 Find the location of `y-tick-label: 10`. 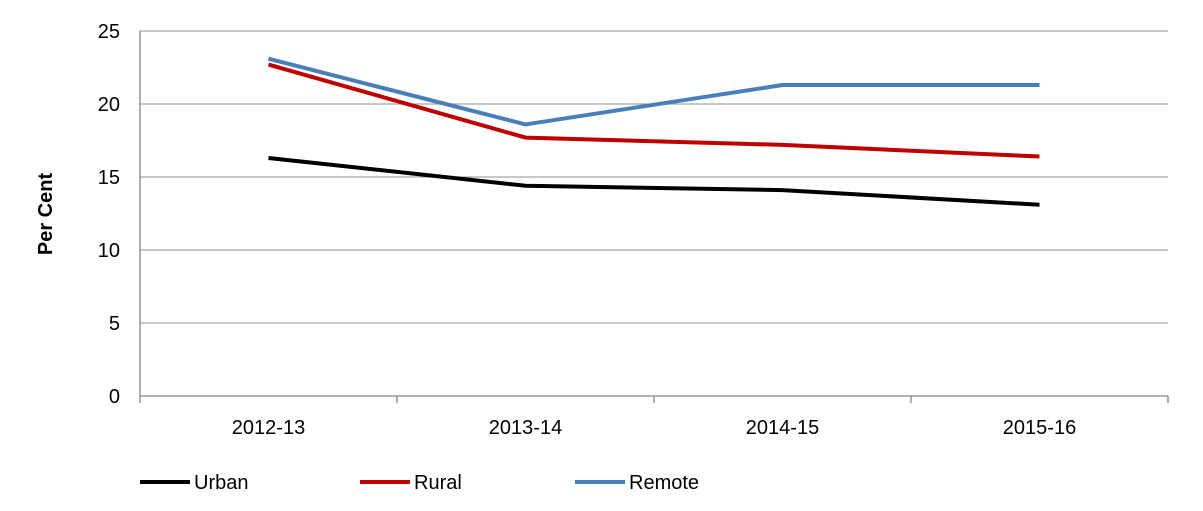

y-tick-label: 10 is located at coordinates (109, 251).